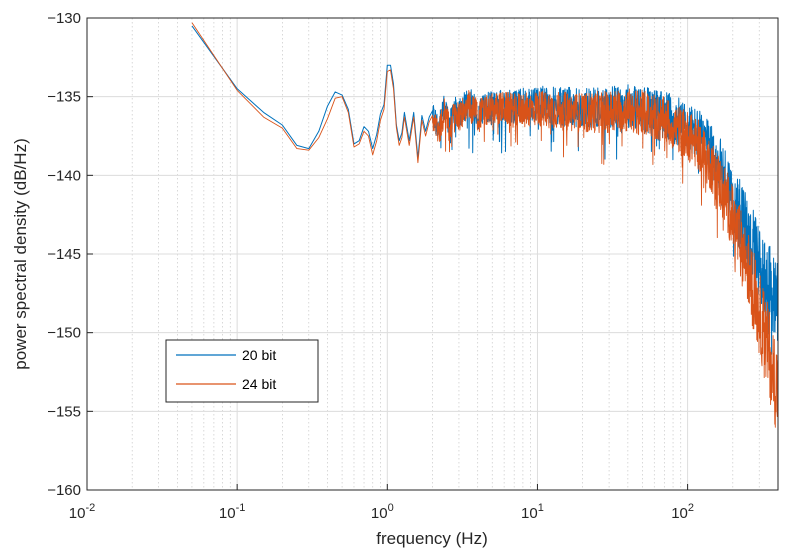  What do you see at coordinates (532, 512) in the screenshot?
I see `x-tick-label: 10¹` at bounding box center [532, 512].